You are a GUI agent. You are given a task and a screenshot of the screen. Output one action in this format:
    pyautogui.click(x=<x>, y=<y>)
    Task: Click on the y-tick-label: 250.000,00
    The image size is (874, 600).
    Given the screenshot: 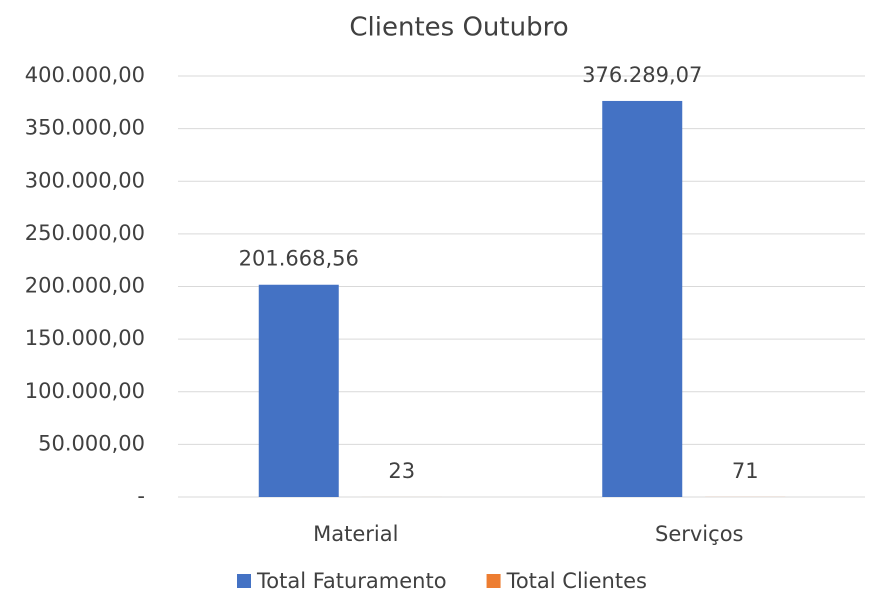 What is the action you would take?
    pyautogui.click(x=85, y=233)
    